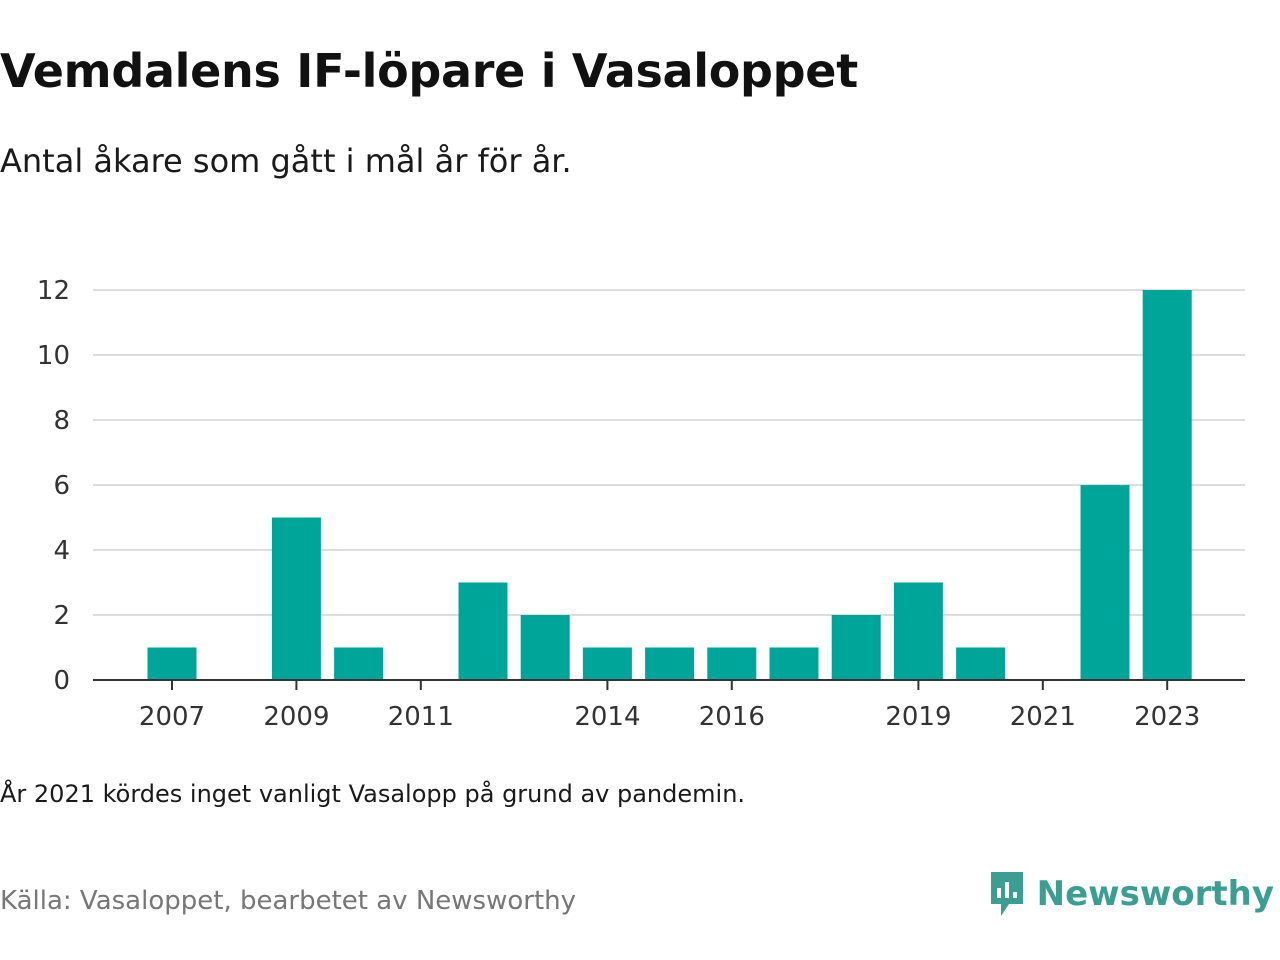 This screenshot has height=960, width=1280. Describe the element at coordinates (607, 663) in the screenshot. I see `bar-2014` at that location.